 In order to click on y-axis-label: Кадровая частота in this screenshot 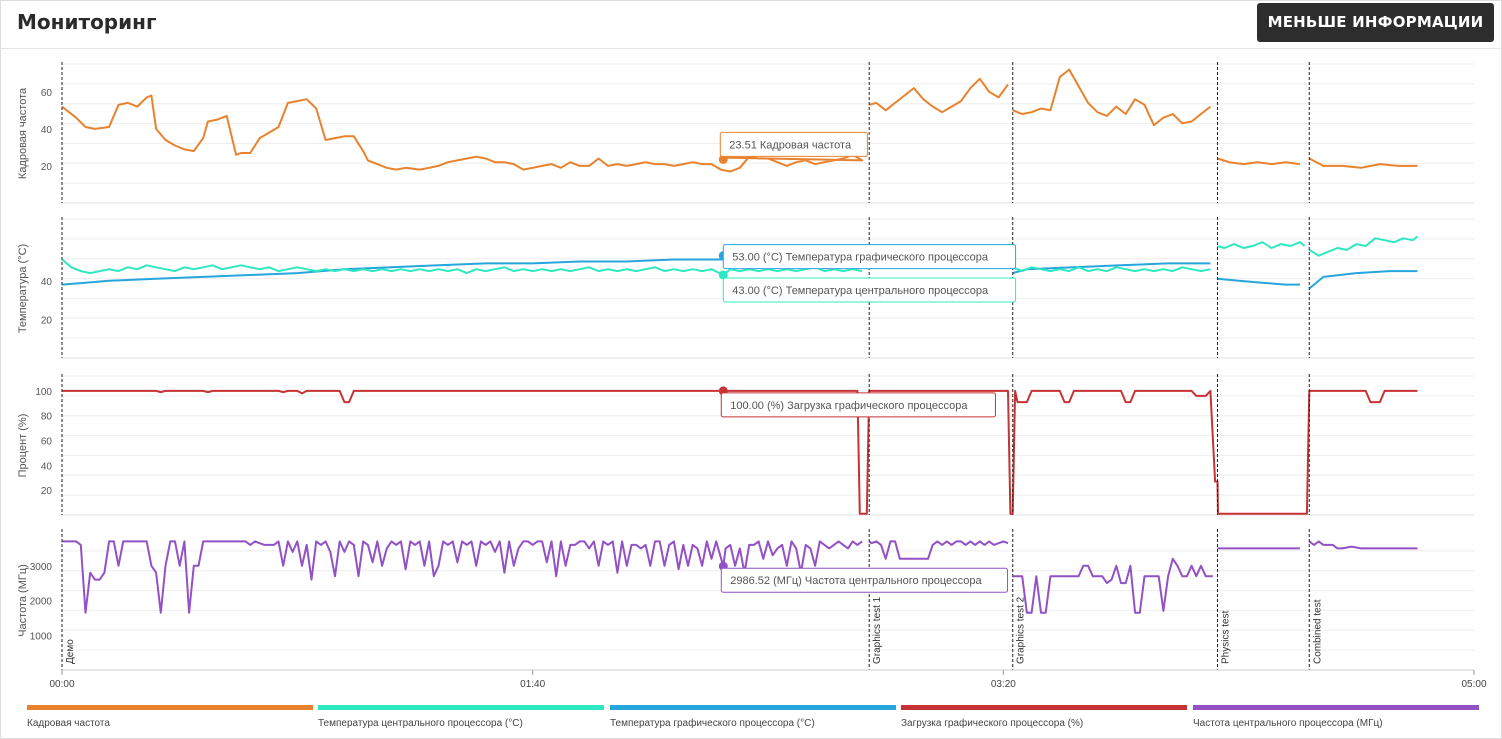, I will do `click(23, 133)`.